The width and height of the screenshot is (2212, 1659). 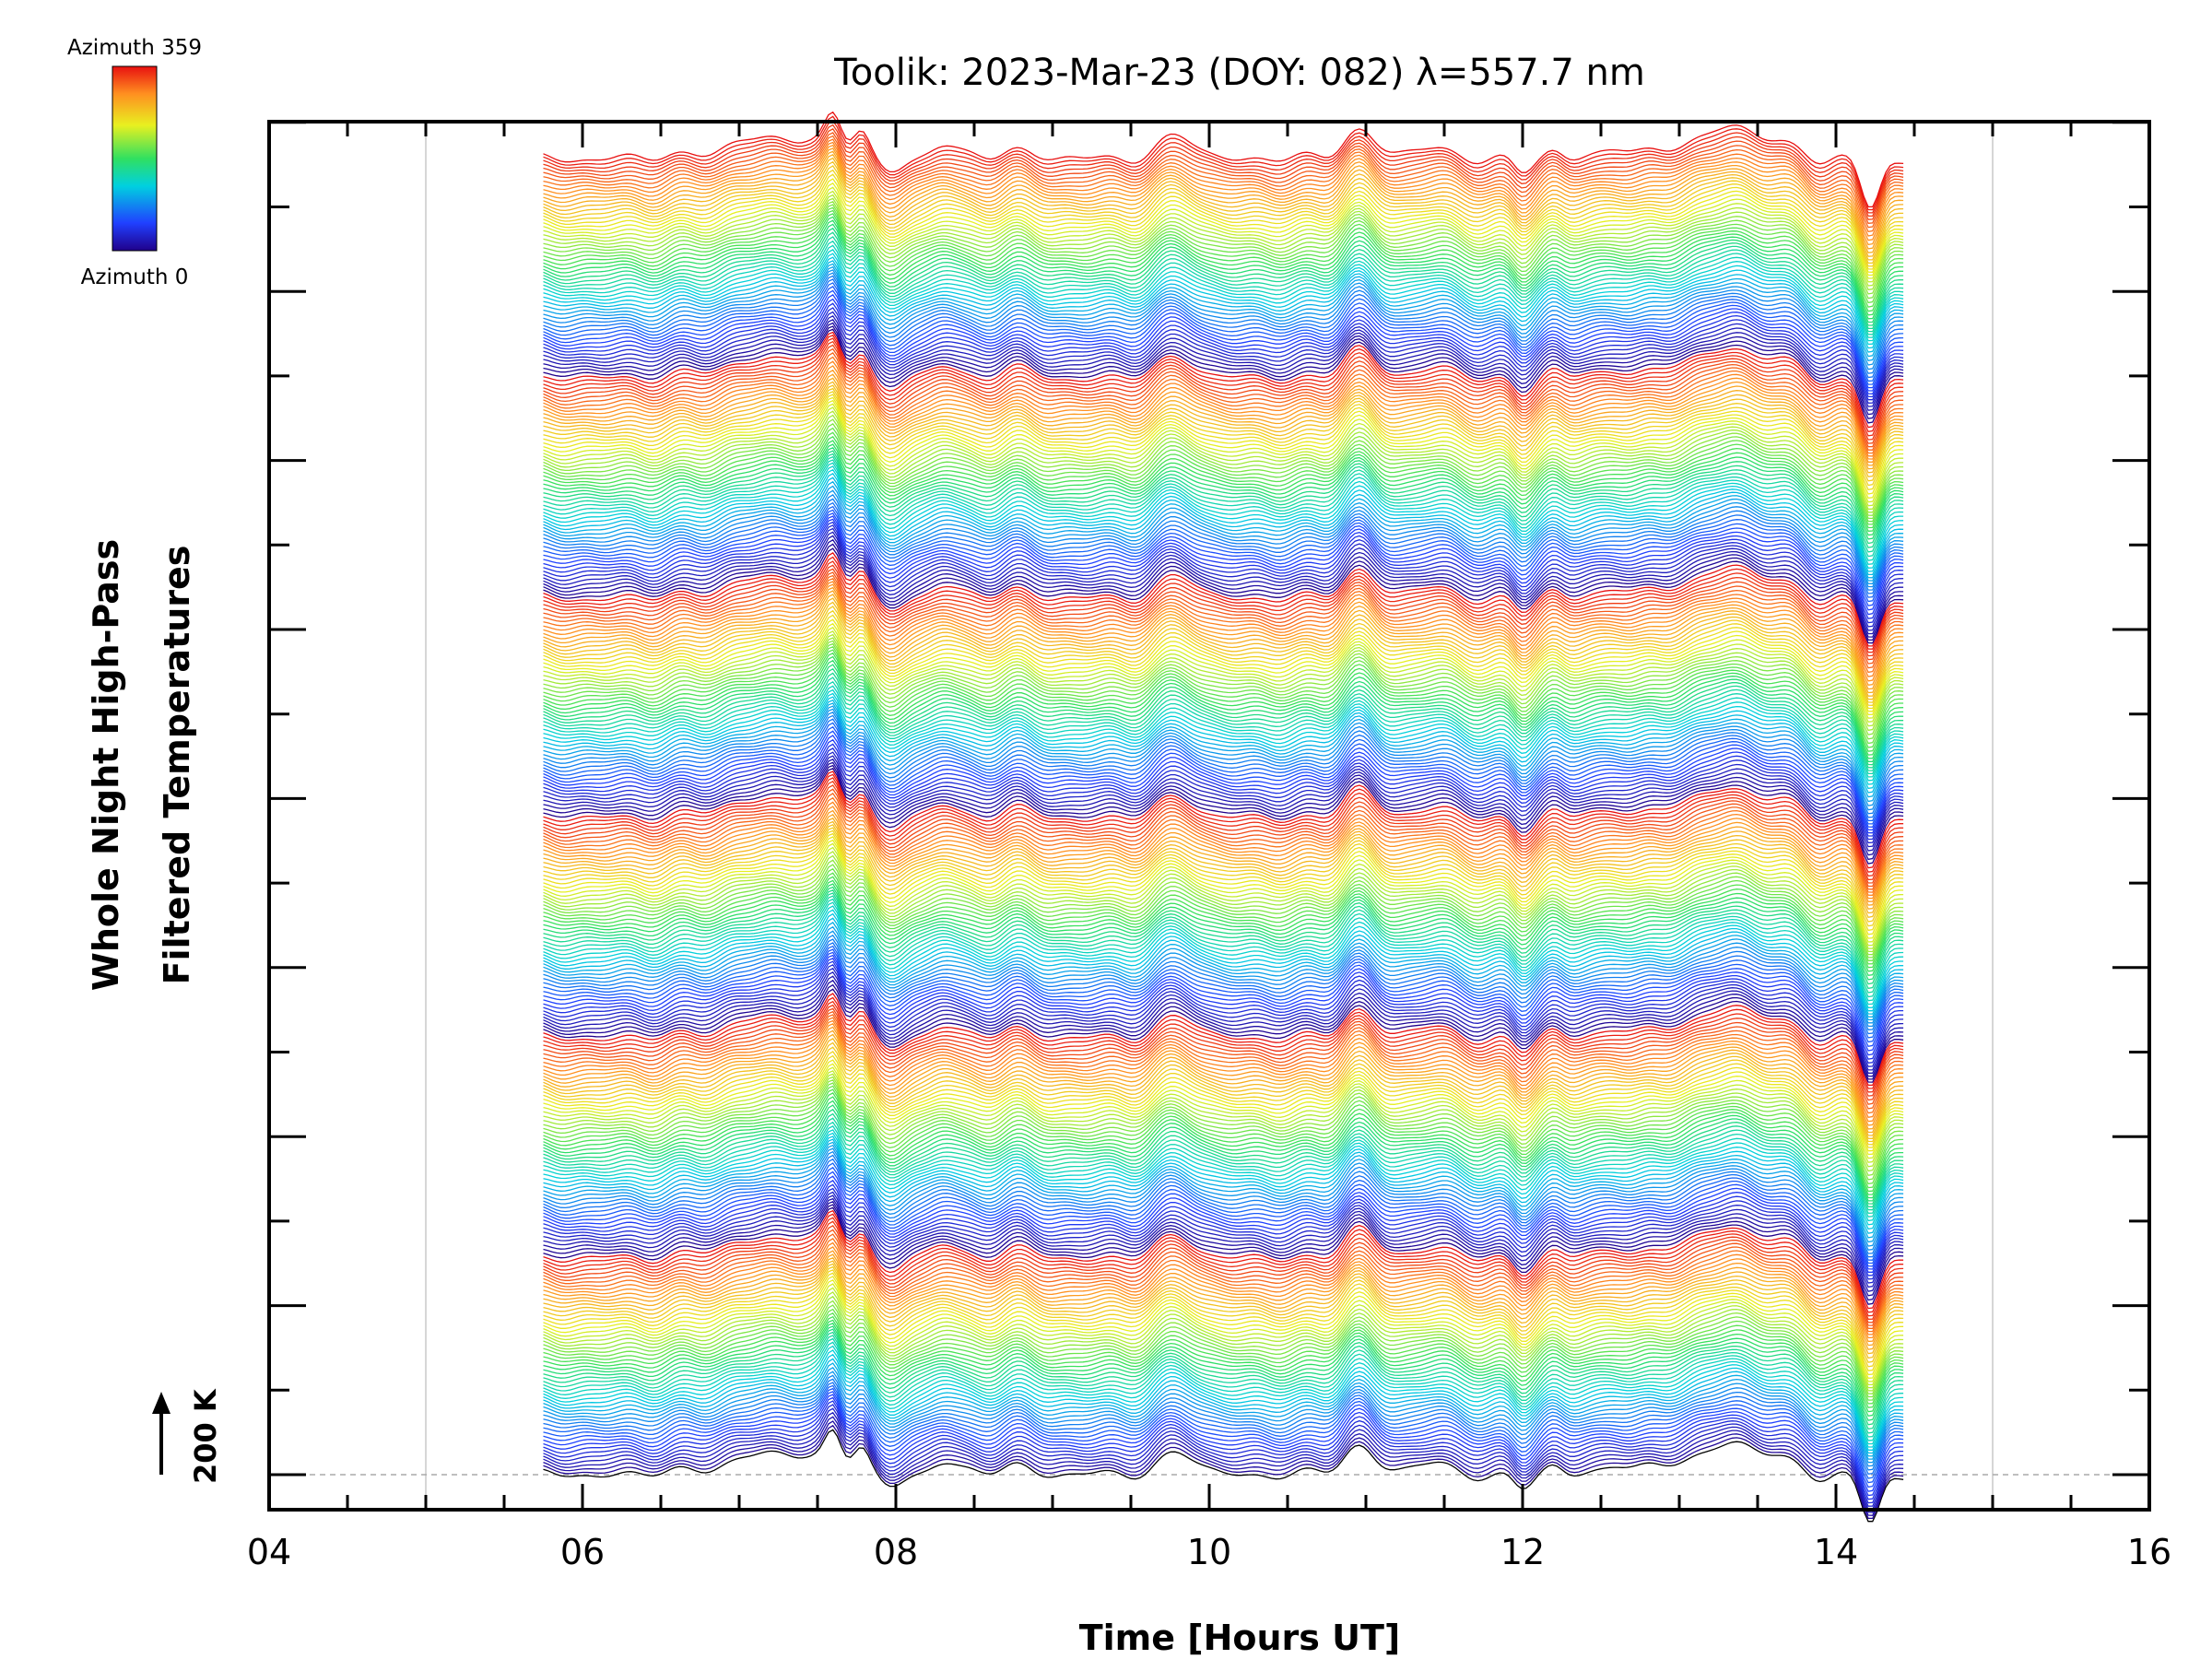 I want to click on x-tick-label: 16, so click(x=2149, y=1552).